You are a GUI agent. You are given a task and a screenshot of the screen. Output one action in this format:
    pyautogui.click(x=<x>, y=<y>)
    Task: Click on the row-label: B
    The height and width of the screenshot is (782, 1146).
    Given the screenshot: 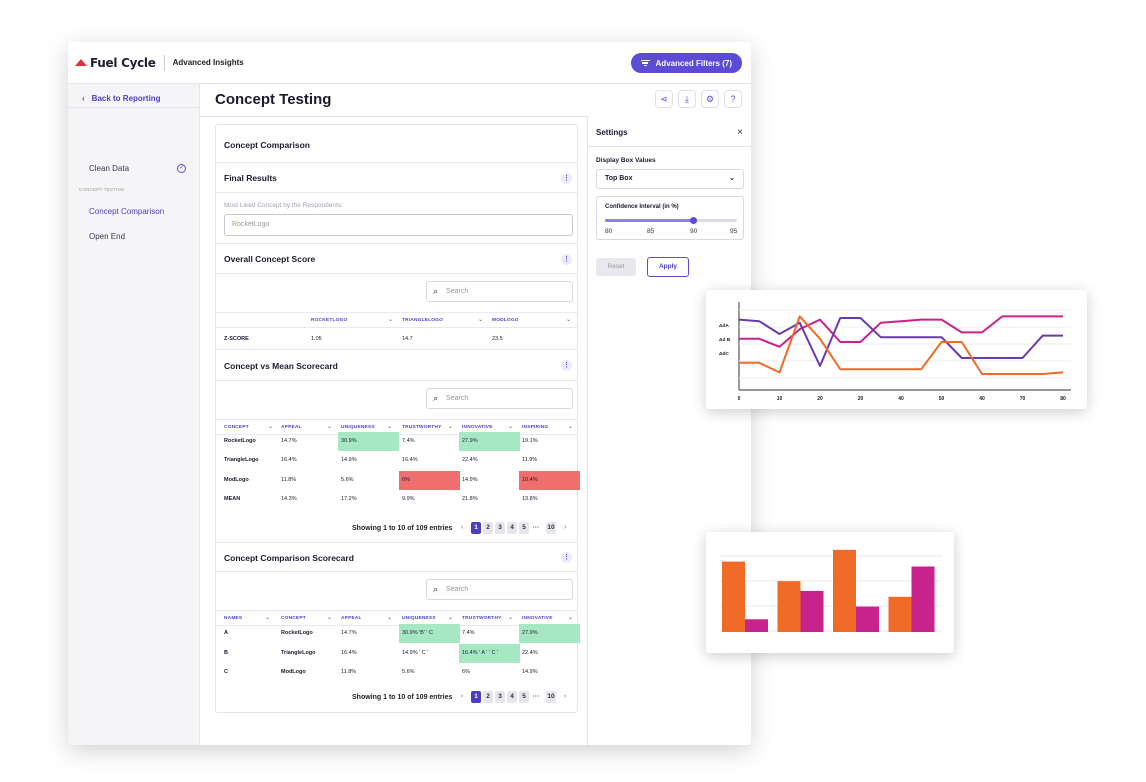 What is the action you would take?
    pyautogui.click(x=226, y=653)
    